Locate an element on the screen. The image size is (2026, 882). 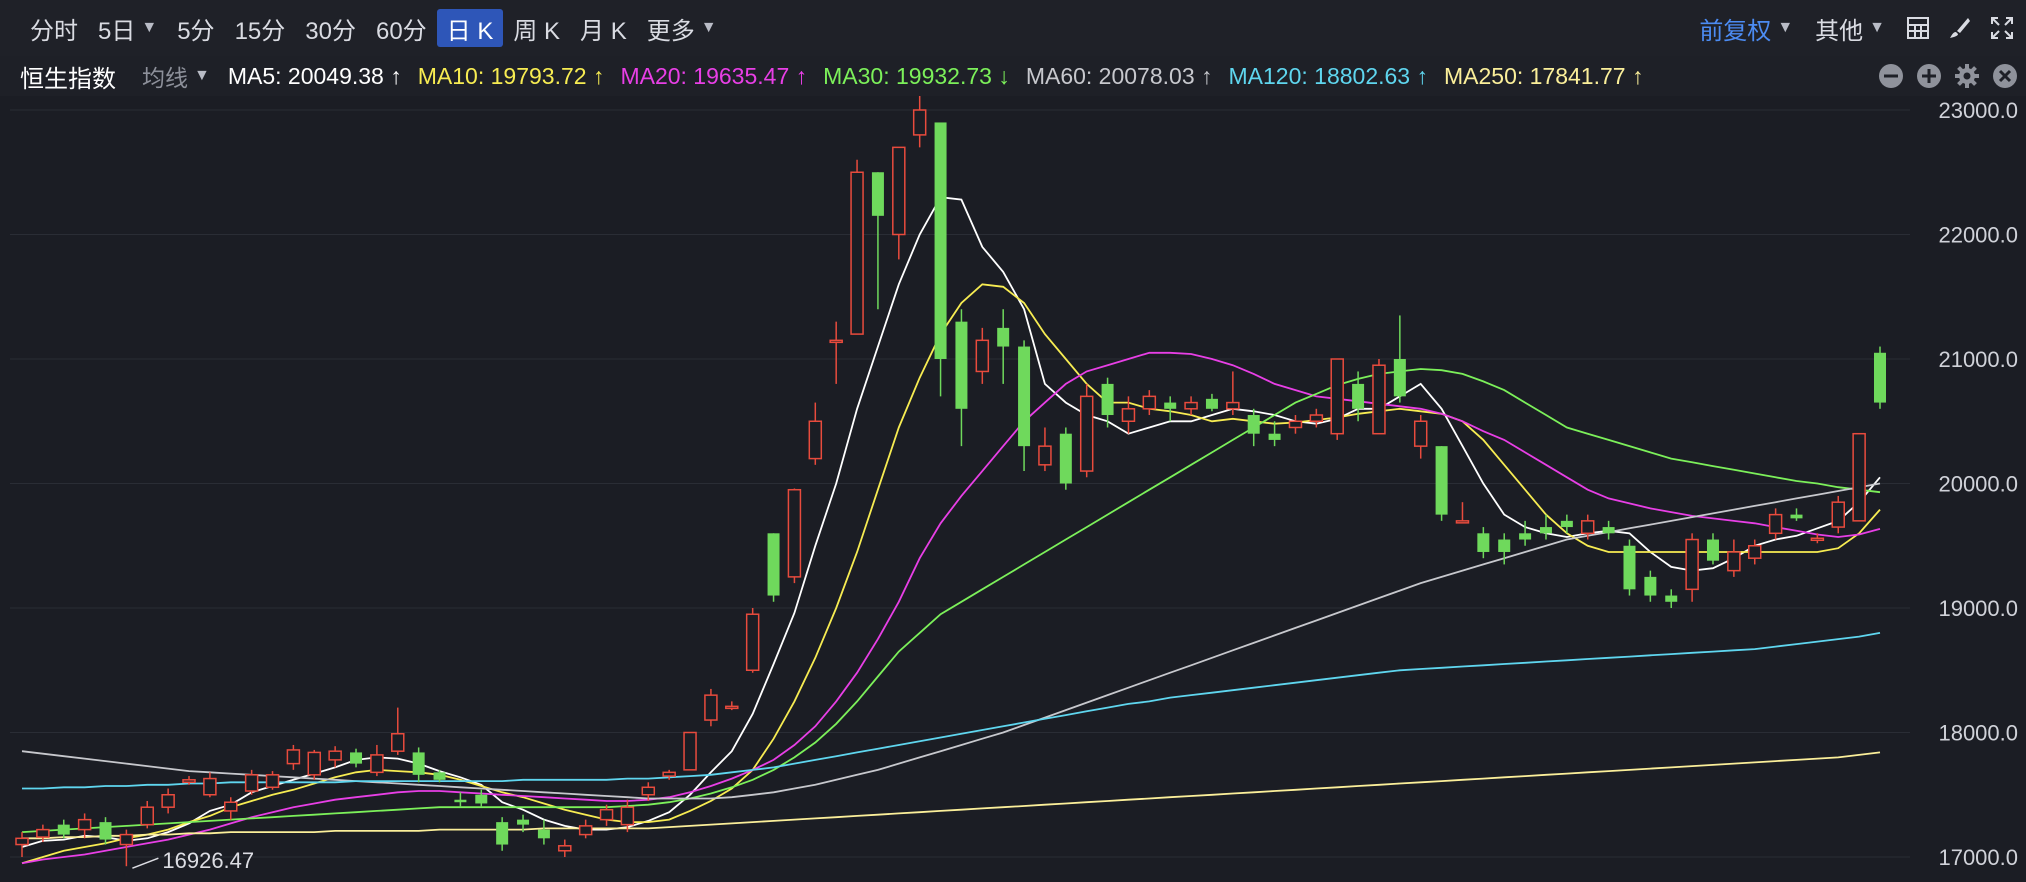
y-tick-label: 22000.0 is located at coordinates (1978, 235).